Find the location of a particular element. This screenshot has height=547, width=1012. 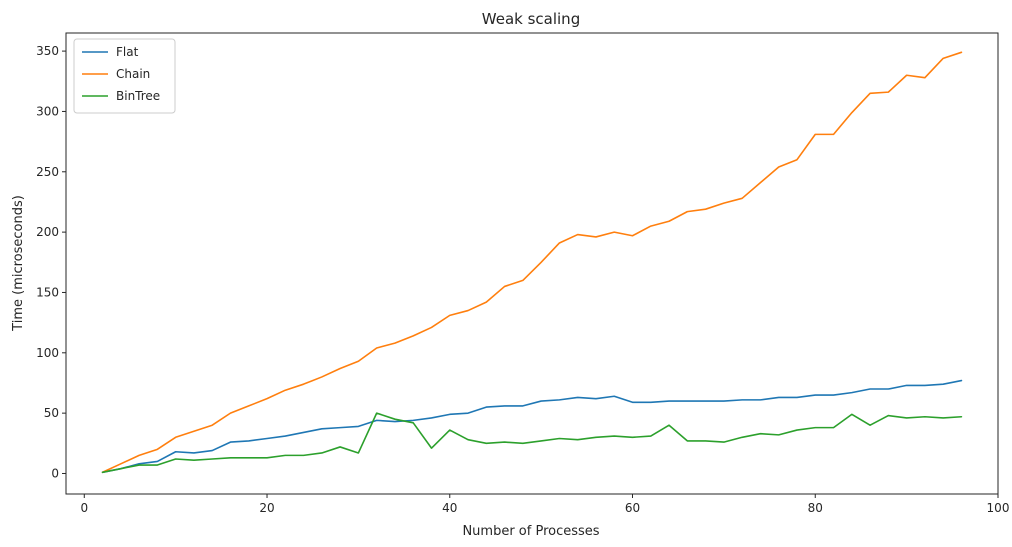

x-tick-label: 40 is located at coordinates (449, 508).